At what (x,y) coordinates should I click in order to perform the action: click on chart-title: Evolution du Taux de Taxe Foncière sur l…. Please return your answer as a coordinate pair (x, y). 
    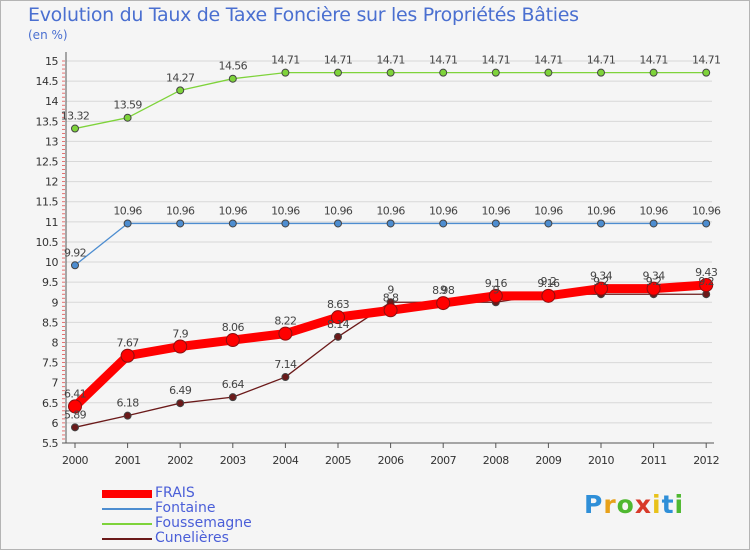
    Looking at the image, I should click on (303, 15).